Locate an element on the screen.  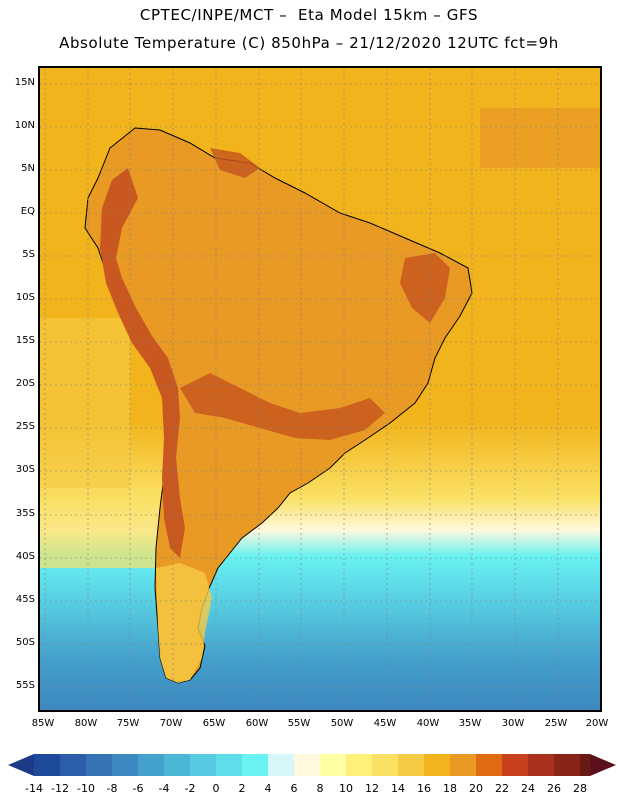
lon-label-85w: 85W is located at coordinates (43, 723).